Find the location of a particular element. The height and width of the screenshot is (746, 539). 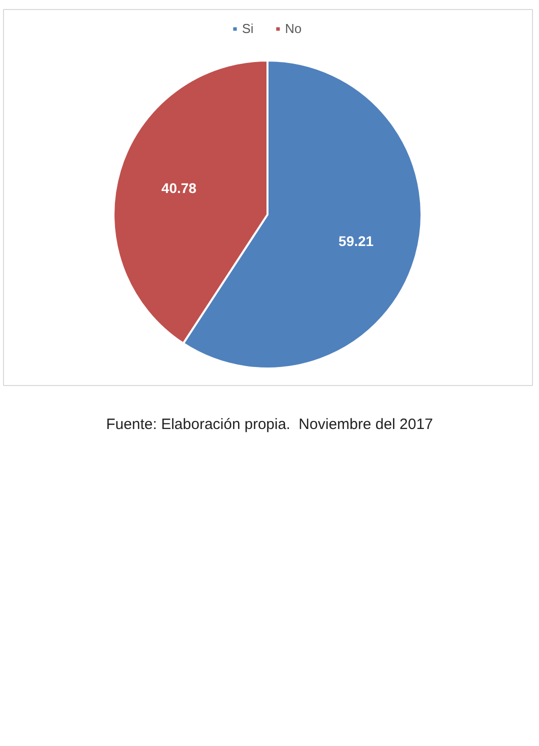

legend-label: Si is located at coordinates (248, 28).